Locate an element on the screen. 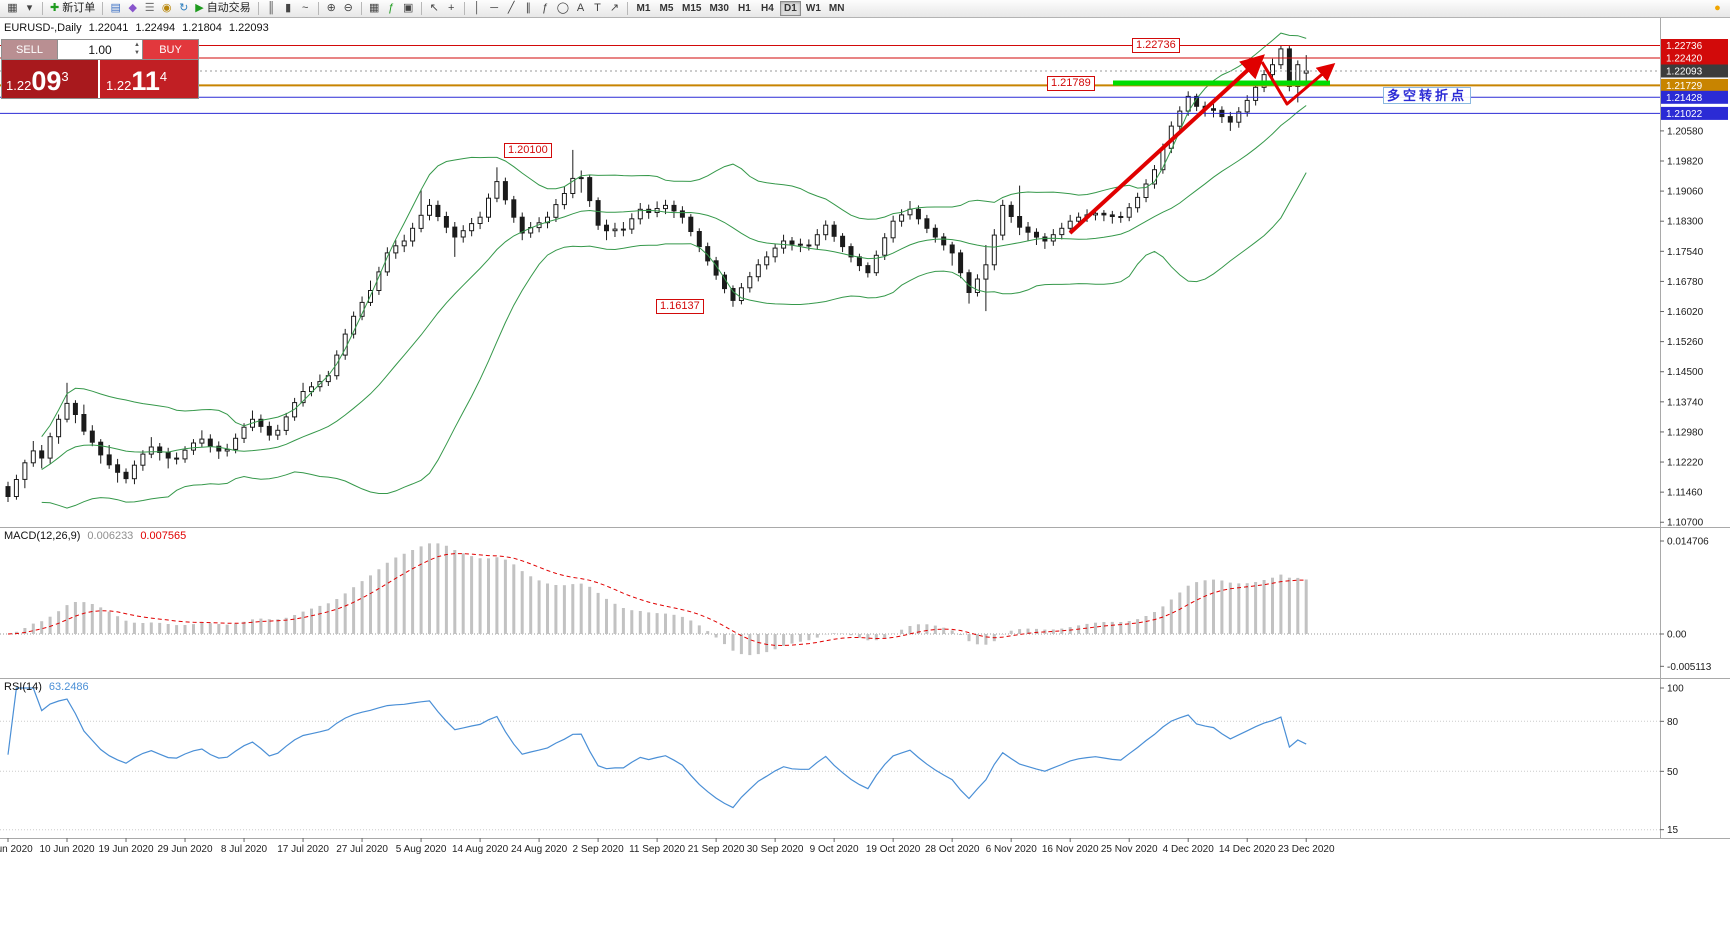 The height and width of the screenshot is (942, 1730). arrows-button: ↗ is located at coordinates (614, 9).